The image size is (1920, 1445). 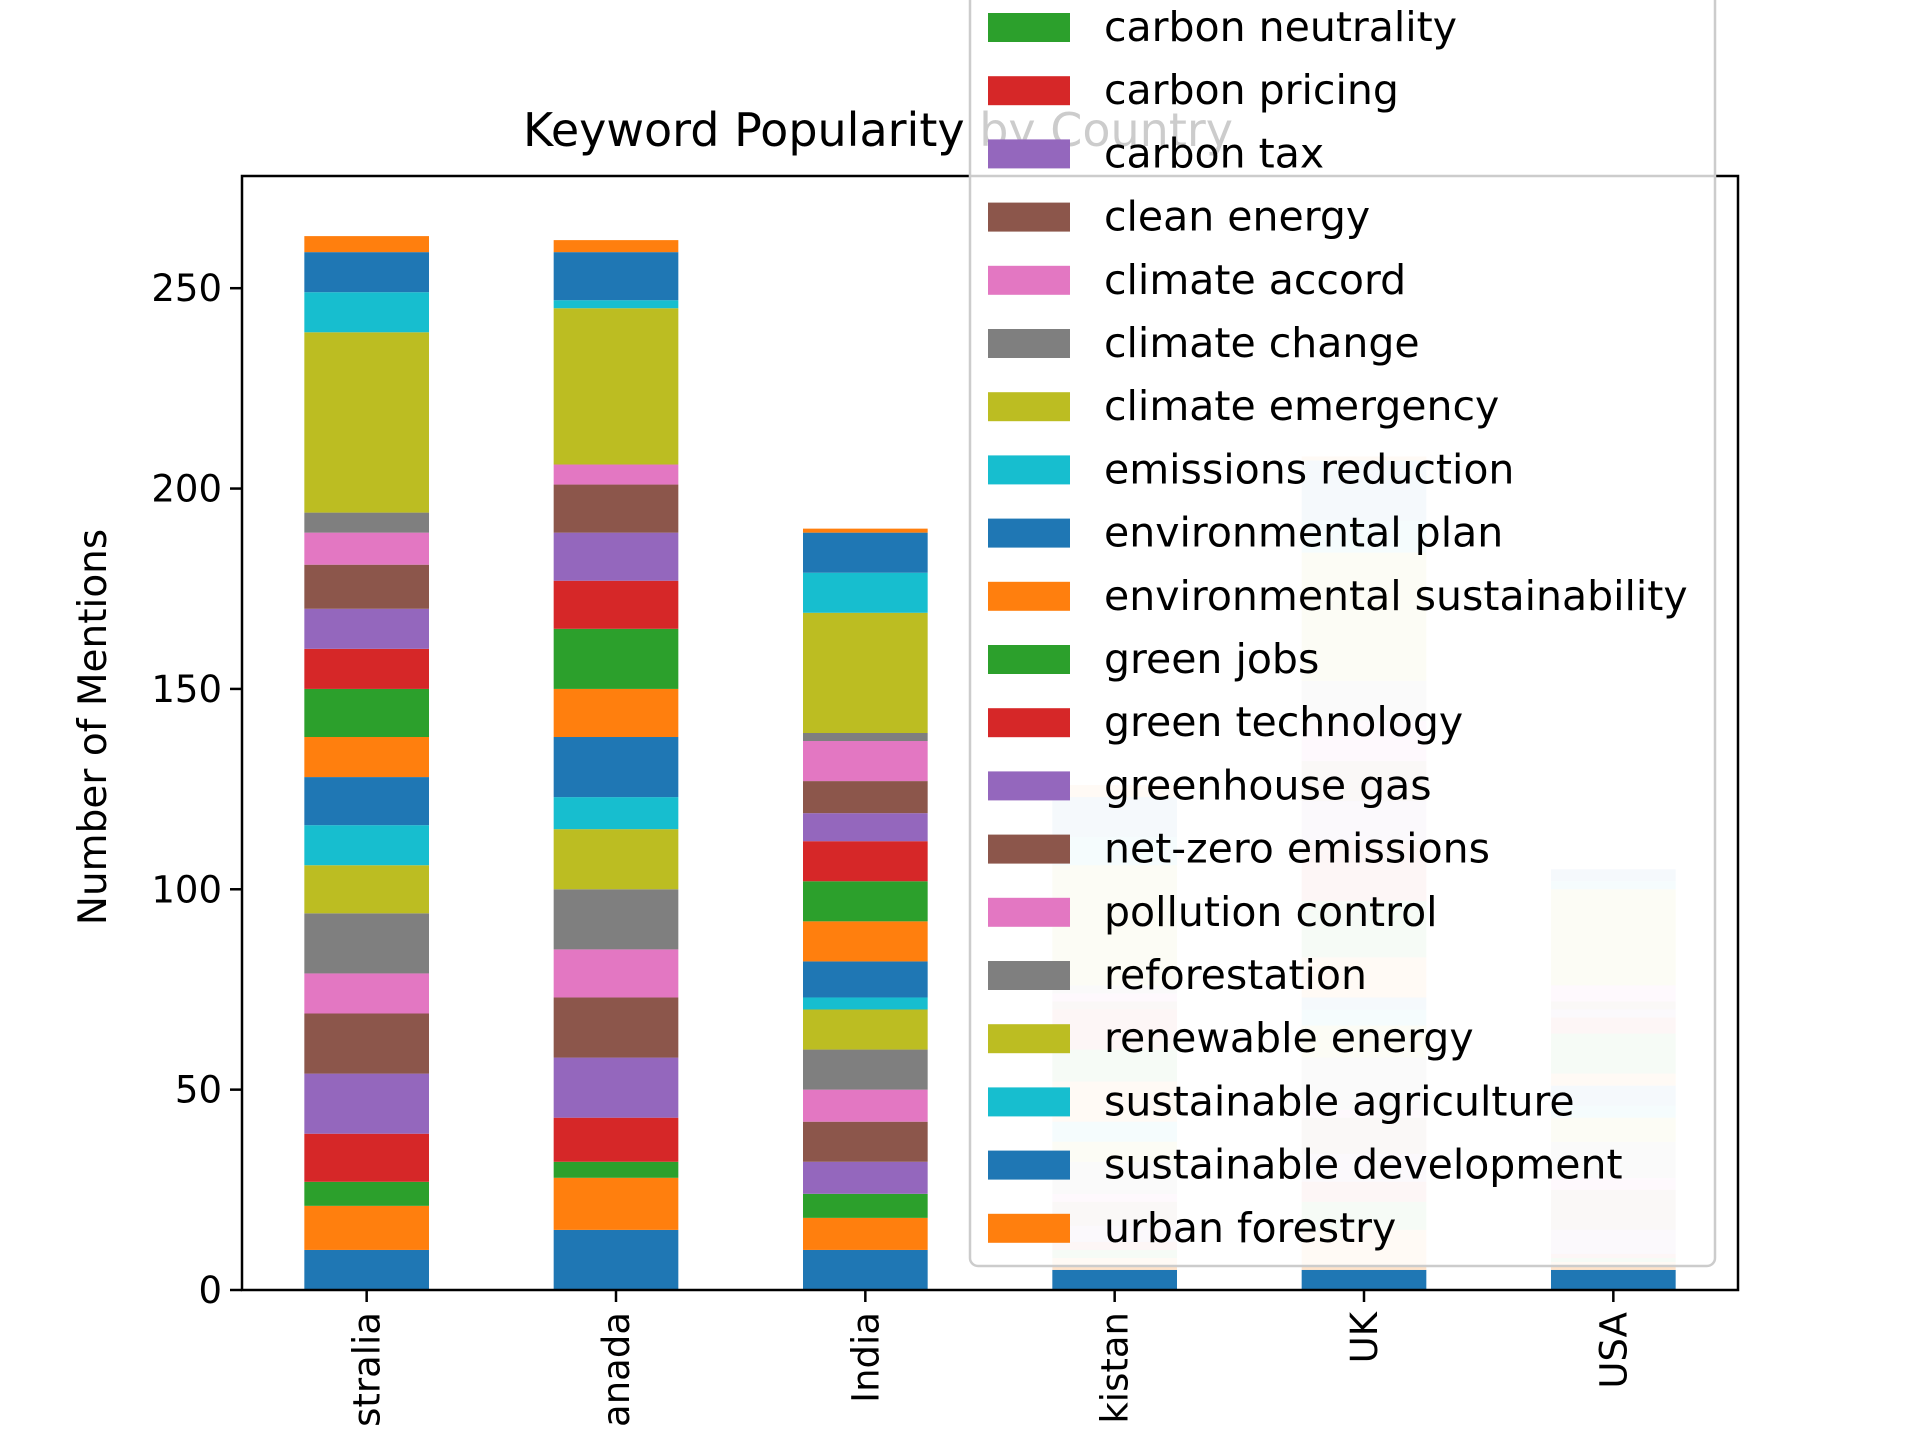 I want to click on legend-label: clean energy, so click(x=1237, y=217).